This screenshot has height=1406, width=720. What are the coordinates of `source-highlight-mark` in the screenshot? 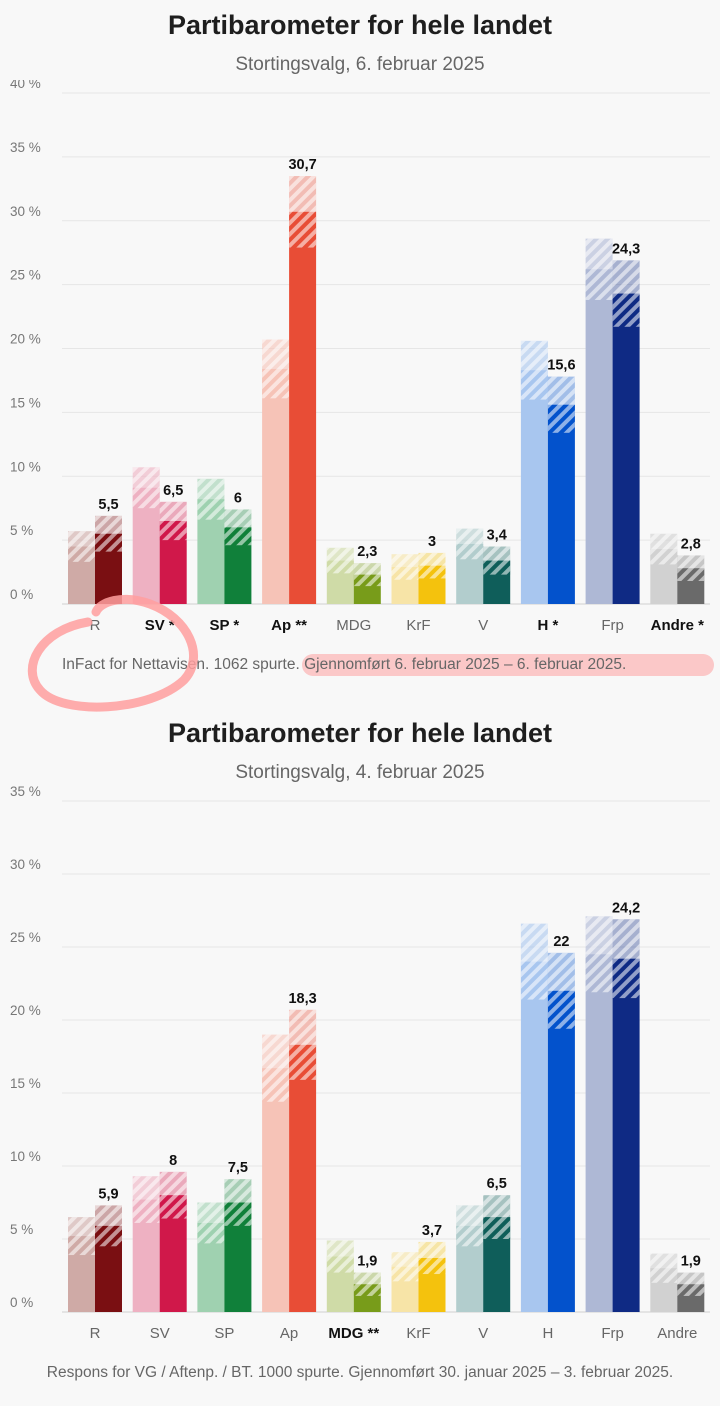 It's located at (508, 665).